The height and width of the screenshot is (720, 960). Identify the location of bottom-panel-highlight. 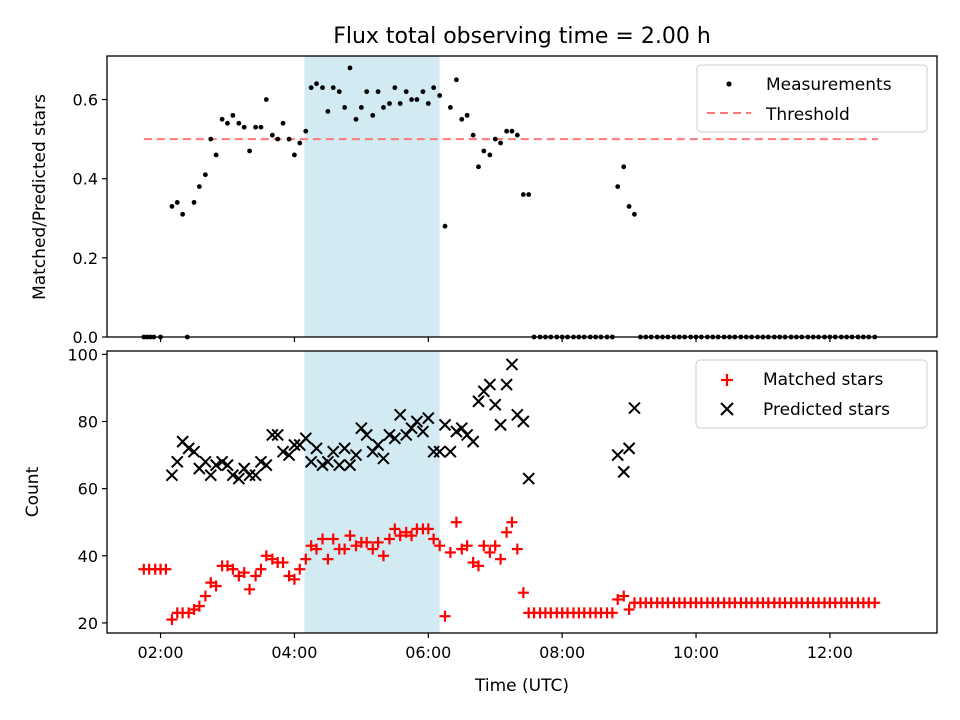
(372, 492).